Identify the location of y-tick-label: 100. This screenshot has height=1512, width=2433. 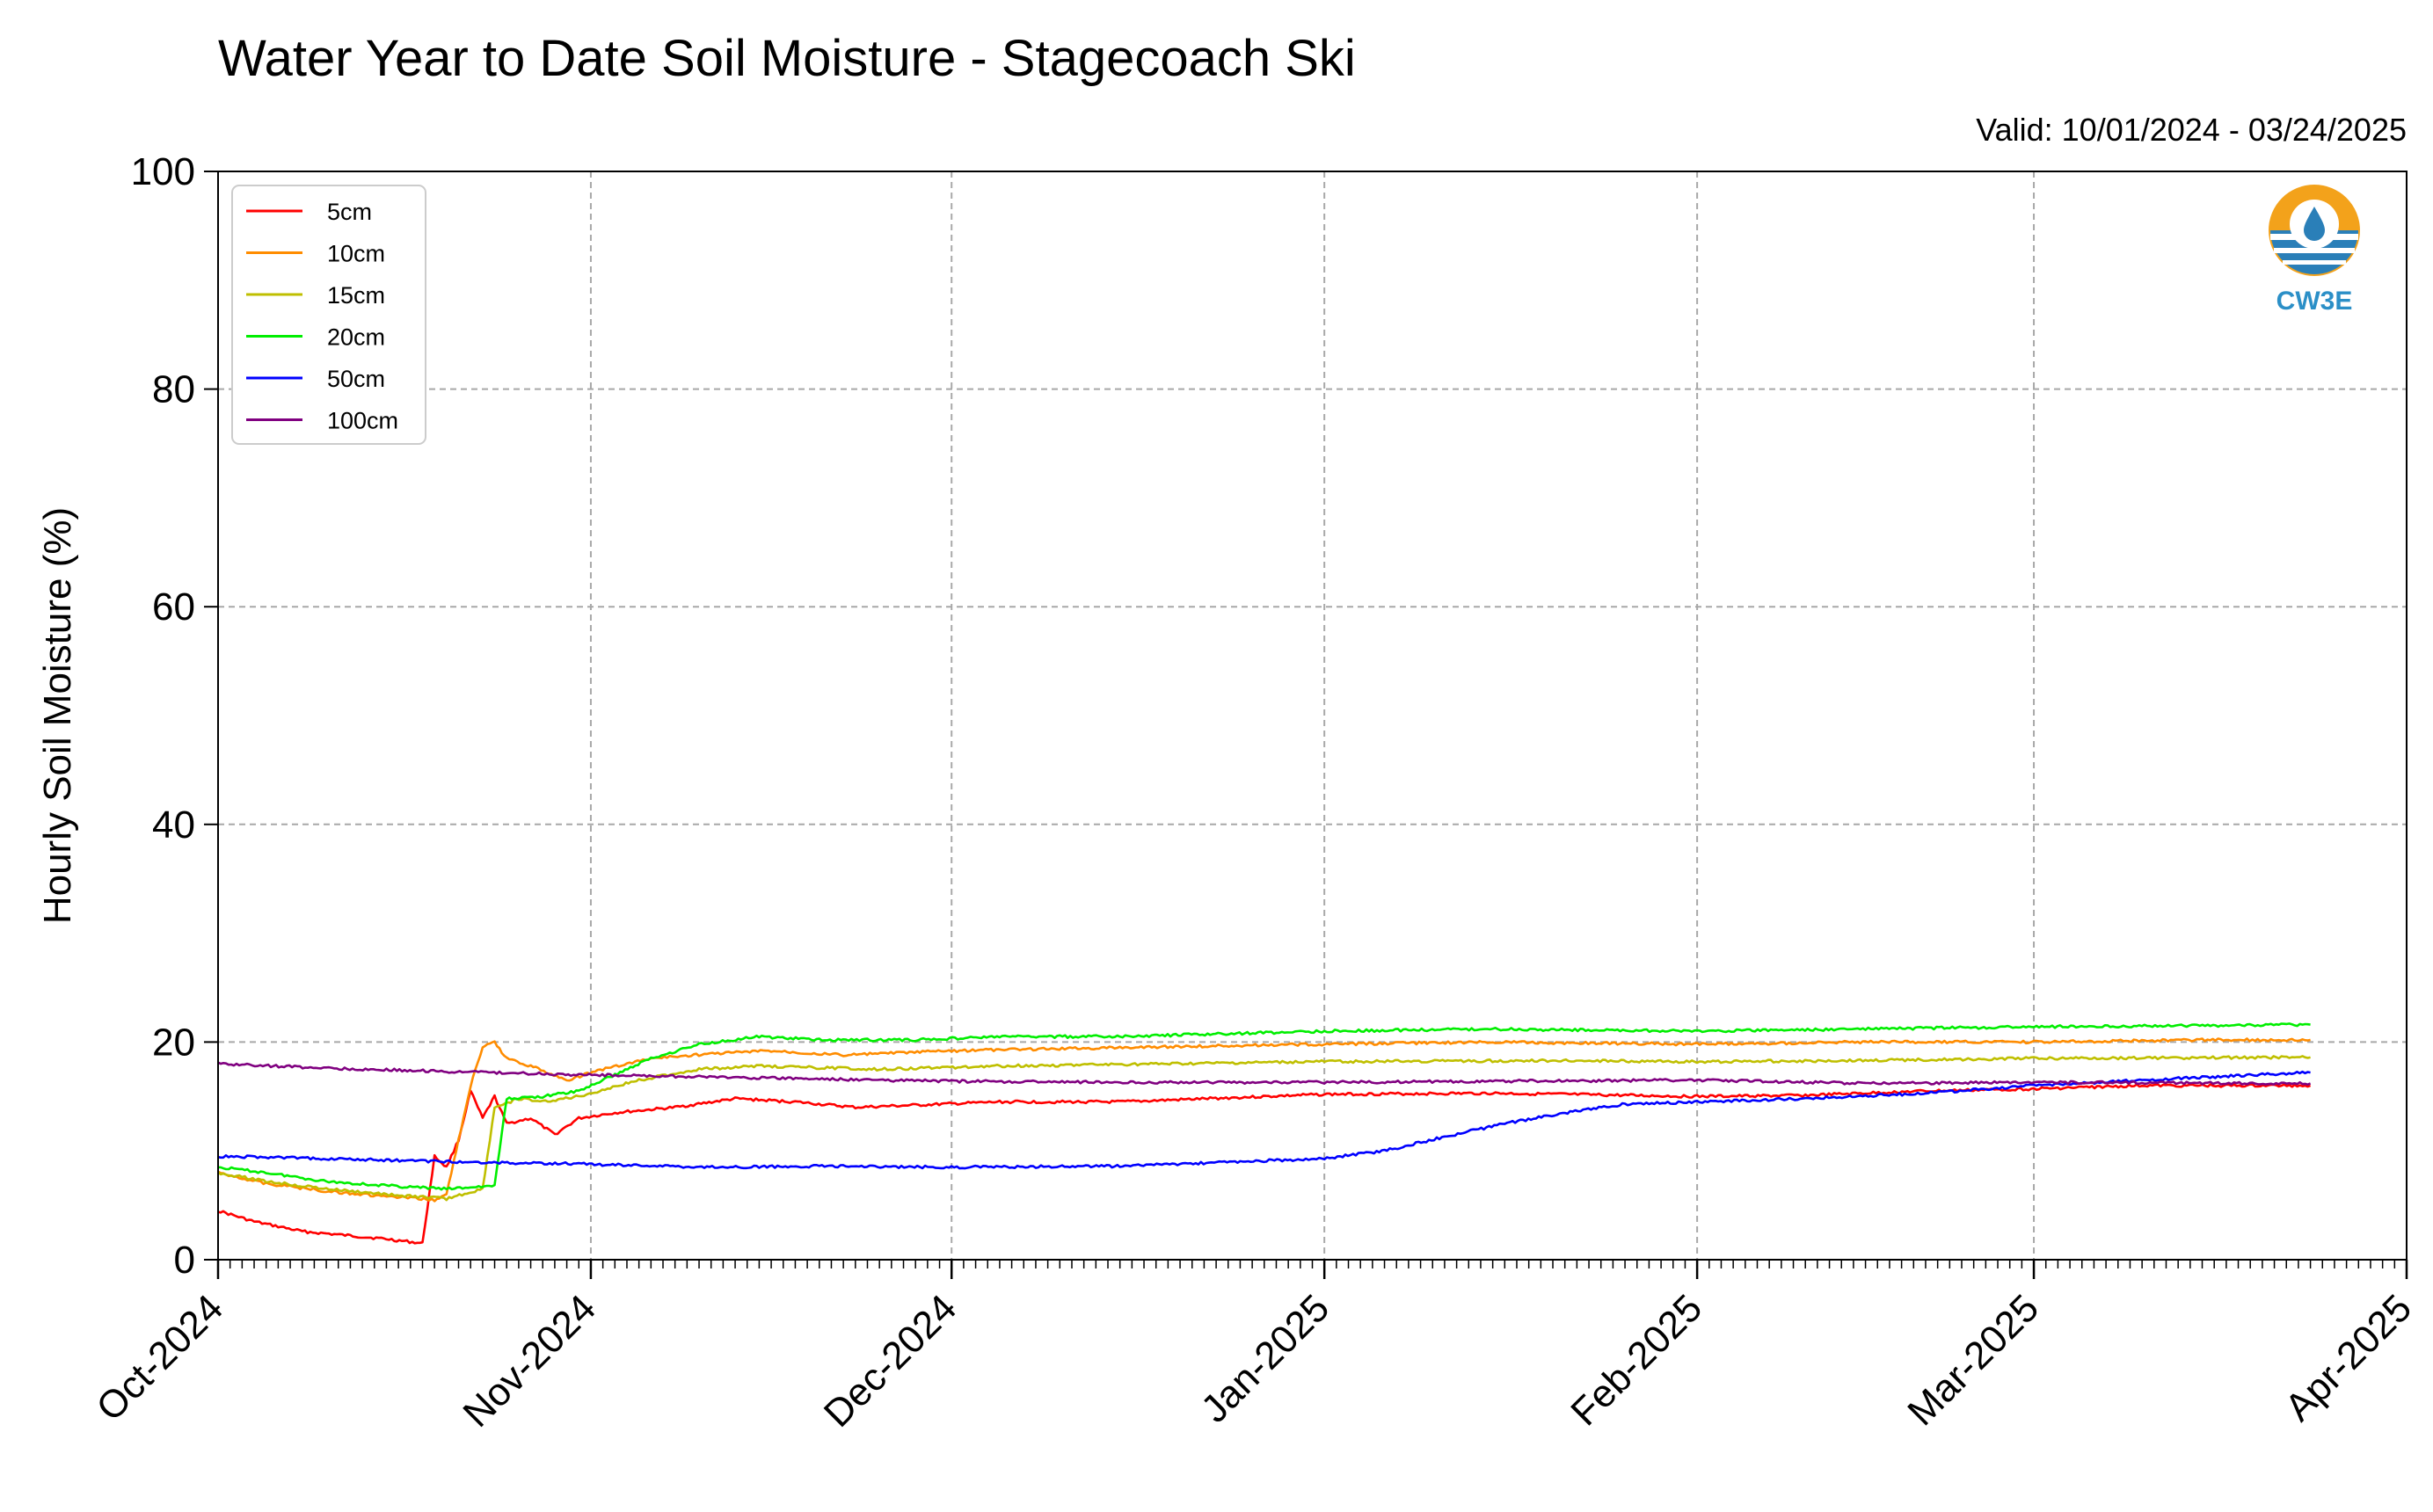
(163, 172).